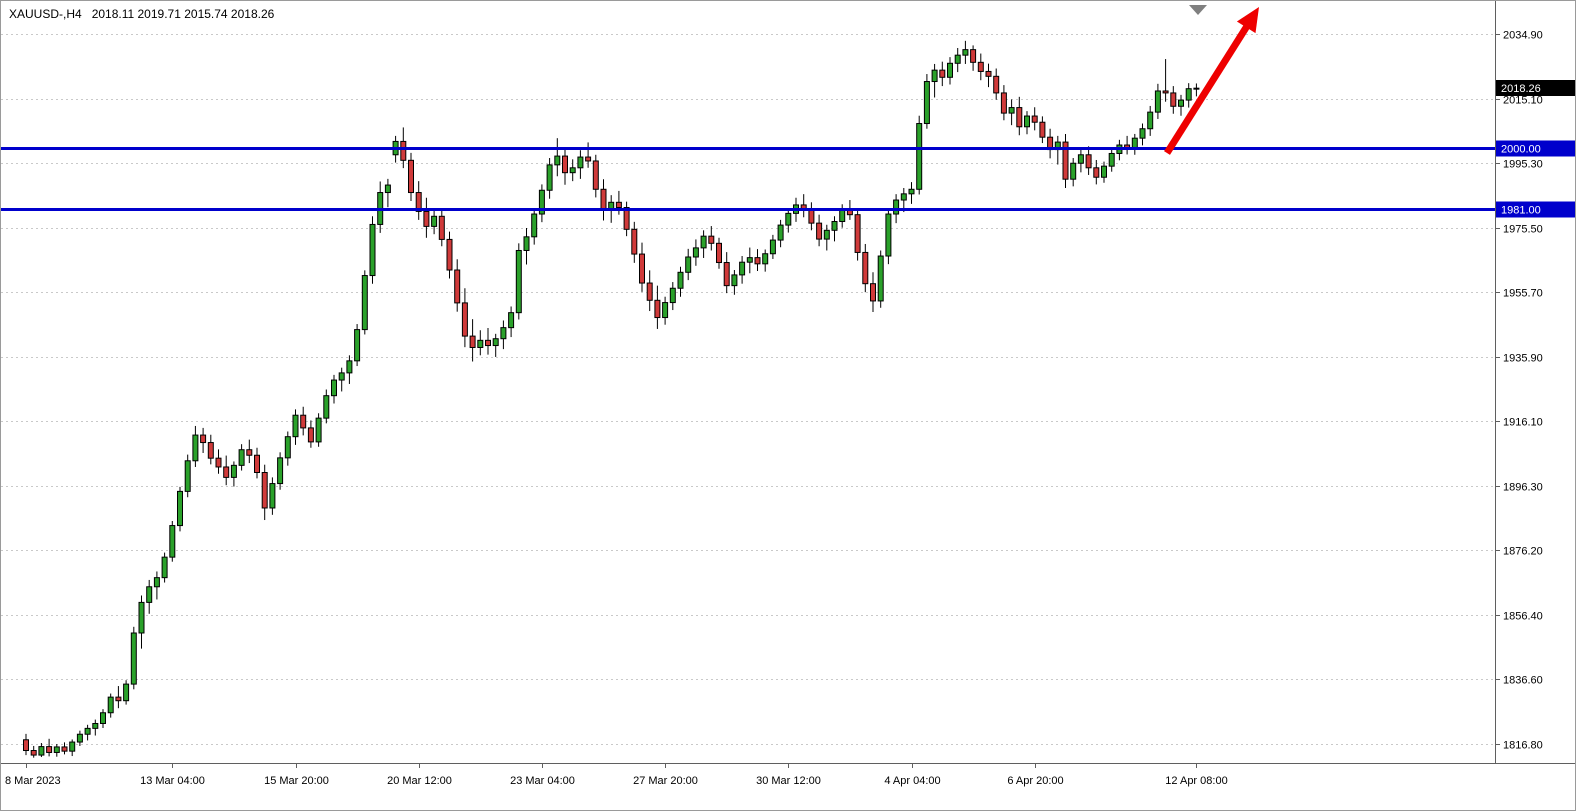  Describe the element at coordinates (172, 781) in the screenshot. I see `time-axis-label: 13 Mar 04:00` at that location.